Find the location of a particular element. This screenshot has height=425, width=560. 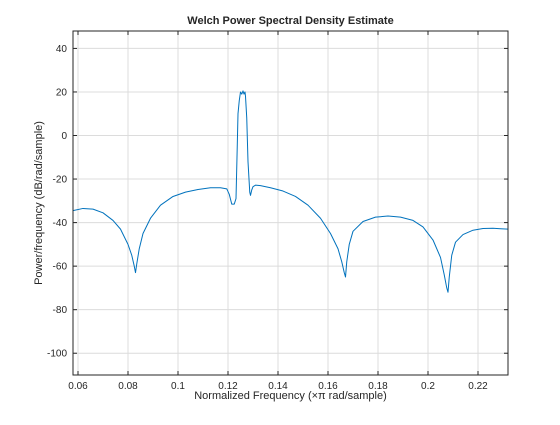

y-tick-label: 40 is located at coordinates (62, 49).